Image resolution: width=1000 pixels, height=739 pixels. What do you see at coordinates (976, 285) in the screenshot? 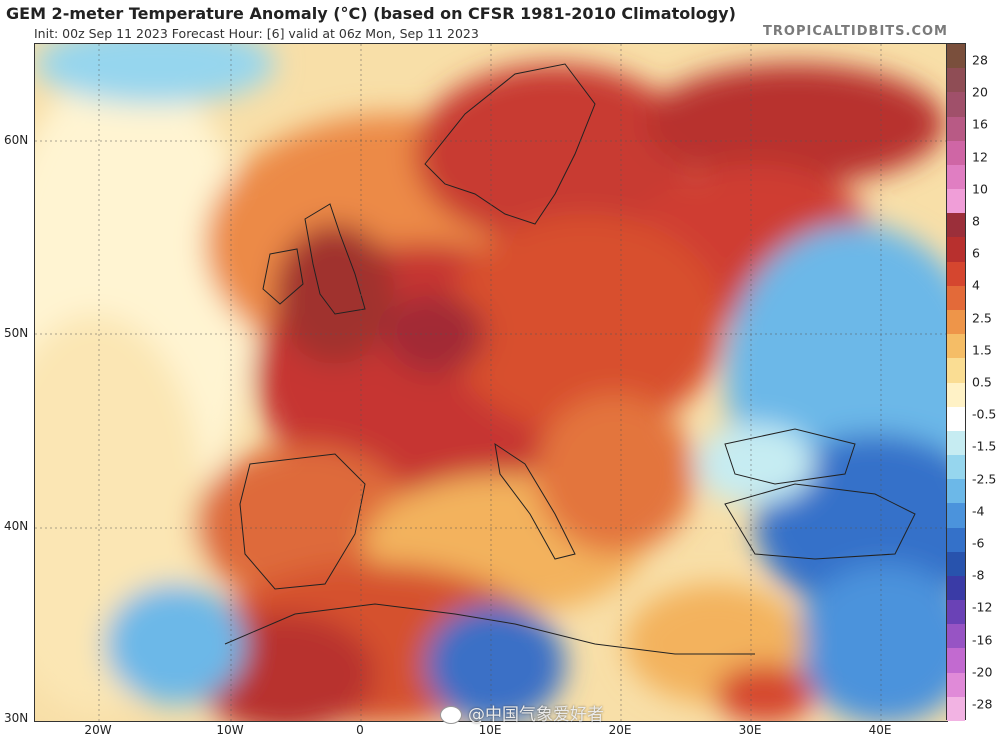
I see `colorbar-tick-label: 4` at bounding box center [976, 285].